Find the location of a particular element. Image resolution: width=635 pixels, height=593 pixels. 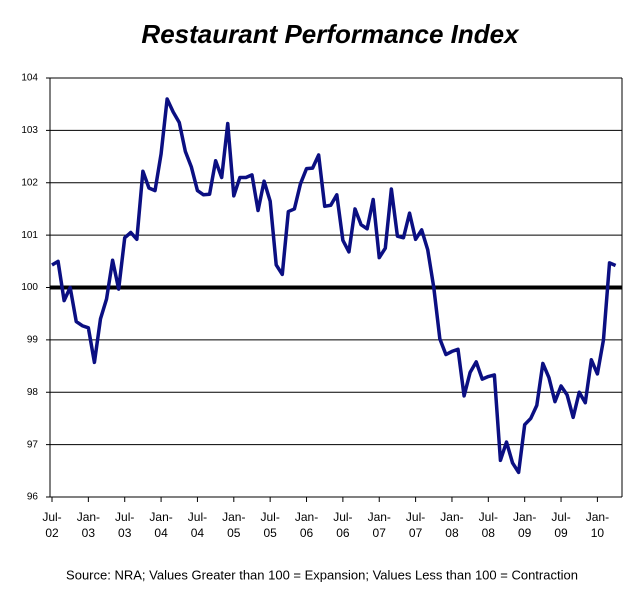

y-tick-label: 102 is located at coordinates (29, 182).